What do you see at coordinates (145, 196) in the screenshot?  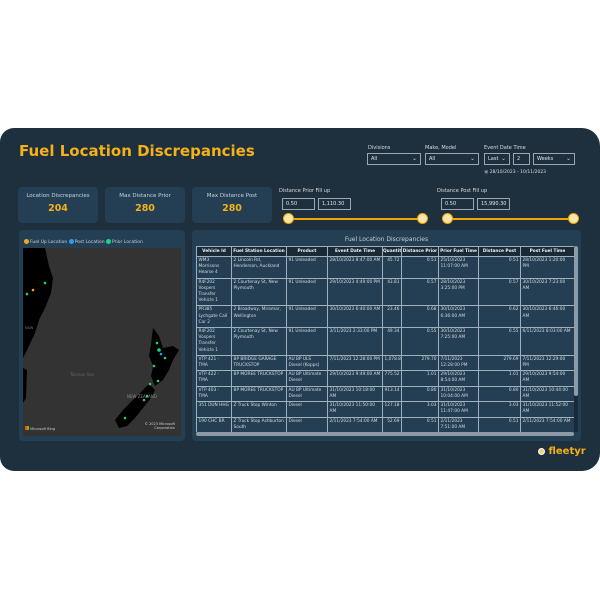 I see `kpi-label: Max Distance Prior` at bounding box center [145, 196].